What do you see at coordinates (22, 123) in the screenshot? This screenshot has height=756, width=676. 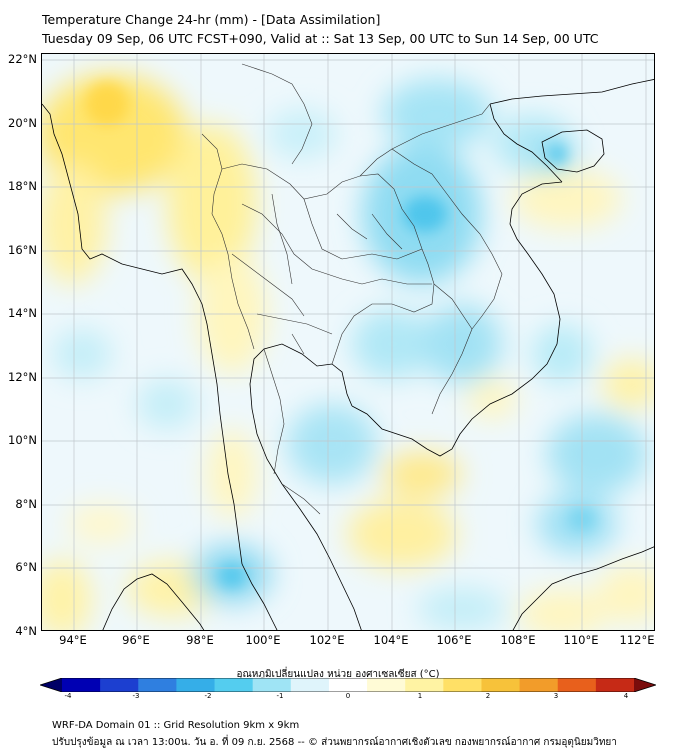 I see `lat-label-20: 20°N` at bounding box center [22, 123].